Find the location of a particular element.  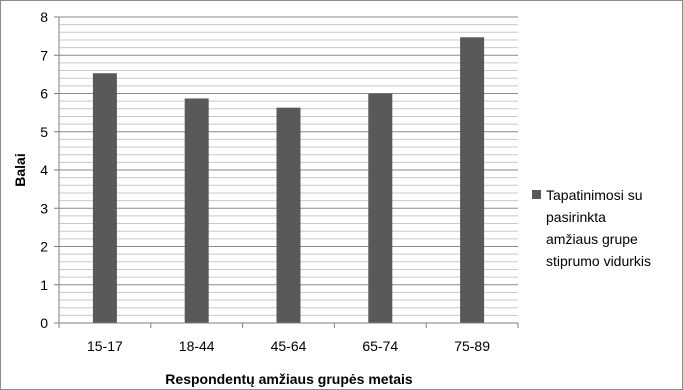

y-tick-label: 0 is located at coordinates (44, 323).